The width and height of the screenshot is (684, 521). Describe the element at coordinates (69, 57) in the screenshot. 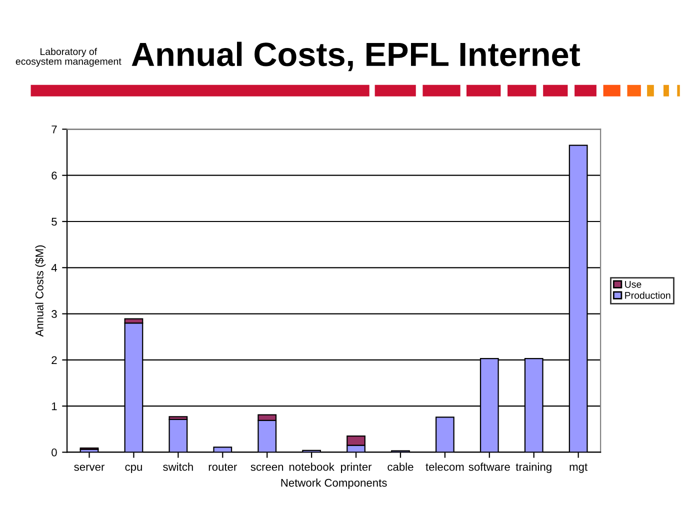

I see `text: Laboratory of ecosystem management` at that location.